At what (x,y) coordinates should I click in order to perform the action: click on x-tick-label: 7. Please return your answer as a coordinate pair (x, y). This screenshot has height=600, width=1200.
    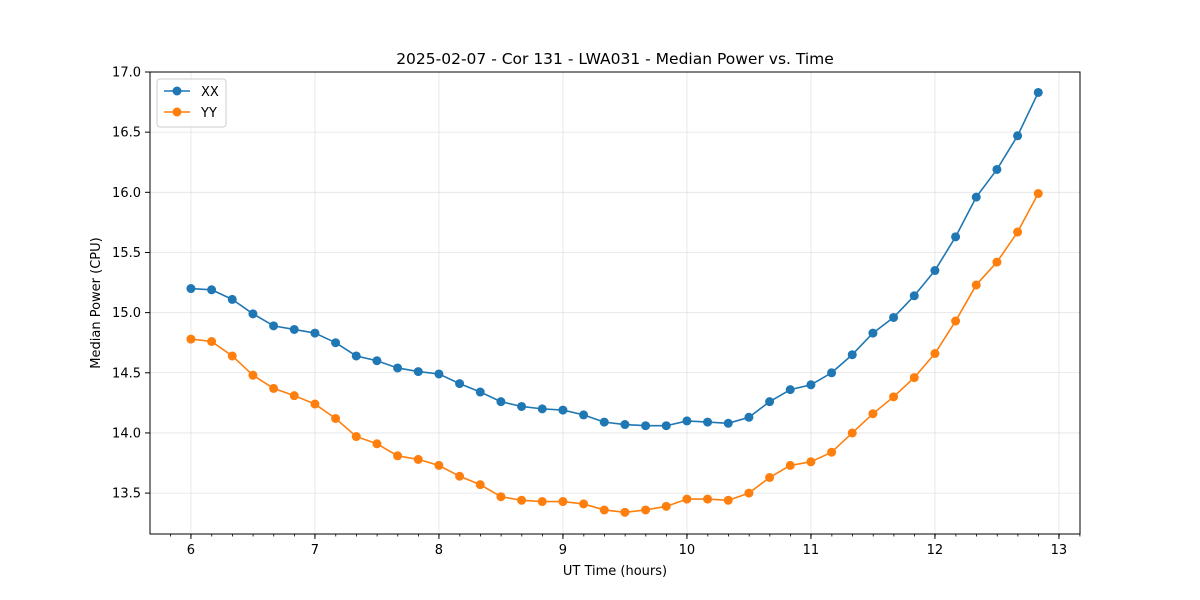
    Looking at the image, I should click on (315, 550).